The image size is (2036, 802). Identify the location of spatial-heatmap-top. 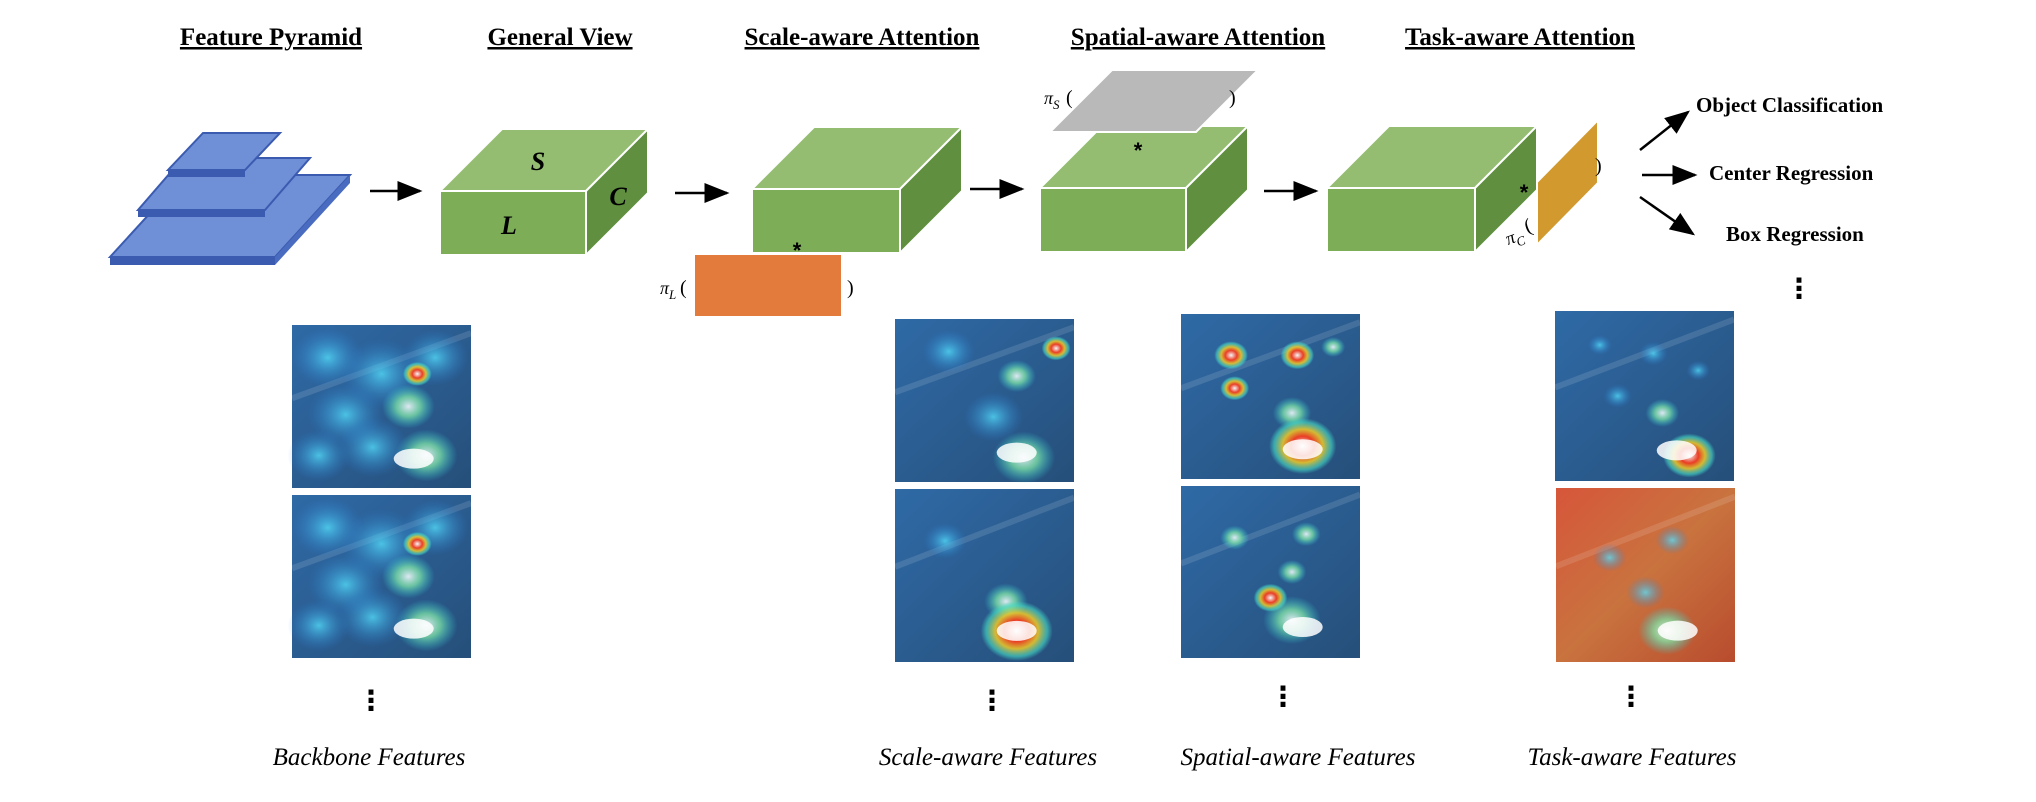
(1270, 396).